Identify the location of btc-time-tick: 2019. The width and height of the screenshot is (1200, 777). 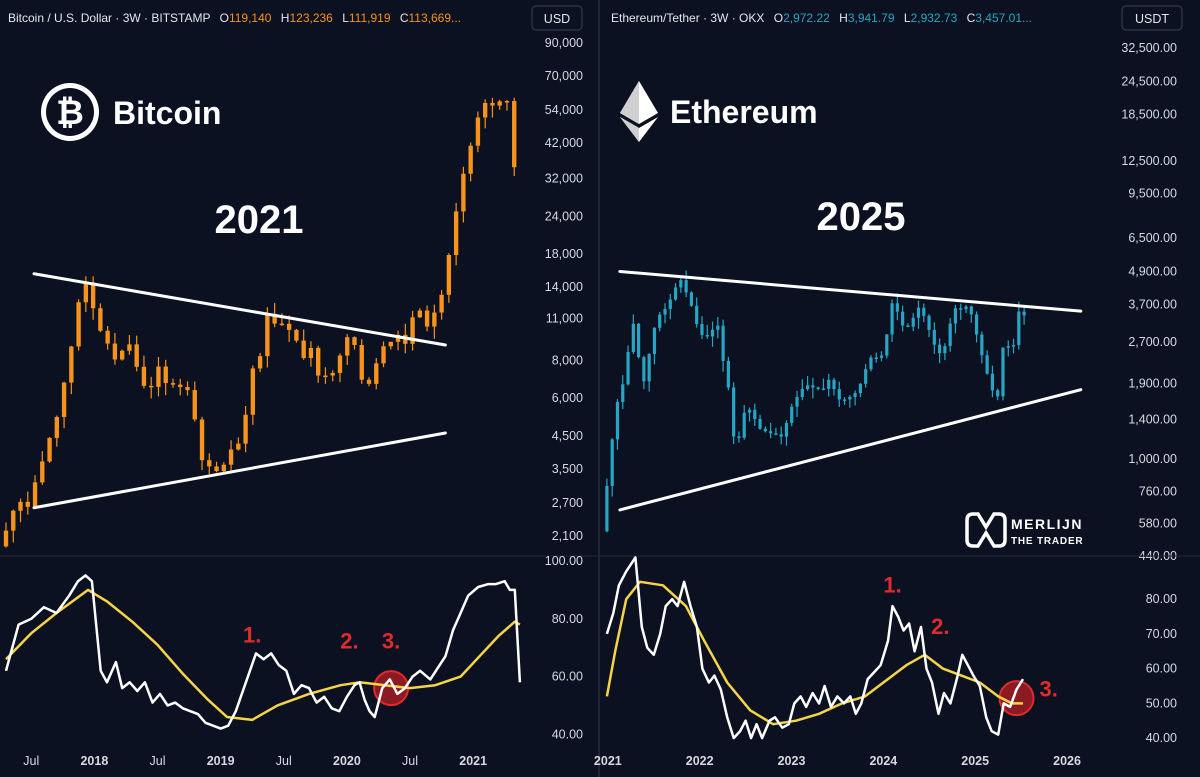
(221, 761).